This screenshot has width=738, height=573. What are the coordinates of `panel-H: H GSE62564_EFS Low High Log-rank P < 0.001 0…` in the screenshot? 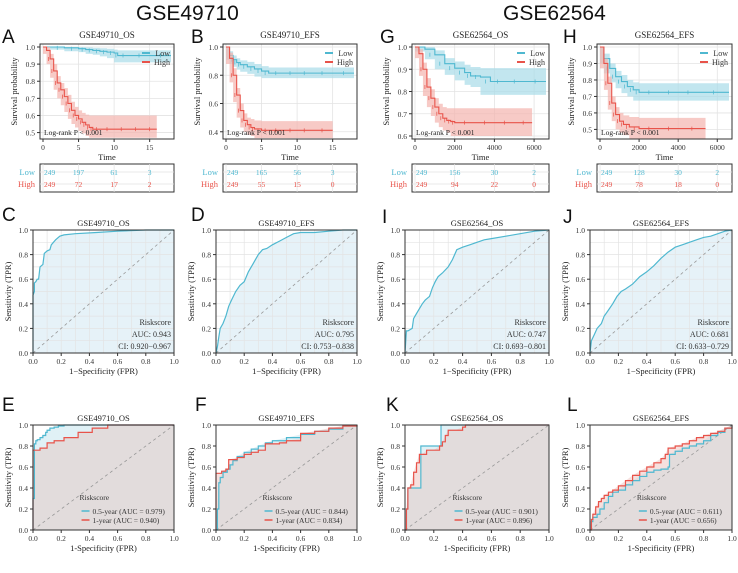 It's located at (647, 112).